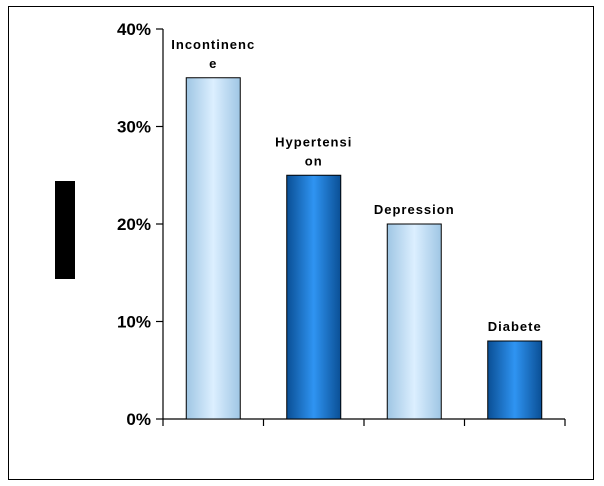 Image resolution: width=604 pixels, height=486 pixels. I want to click on bar-hypertension, so click(314, 297).